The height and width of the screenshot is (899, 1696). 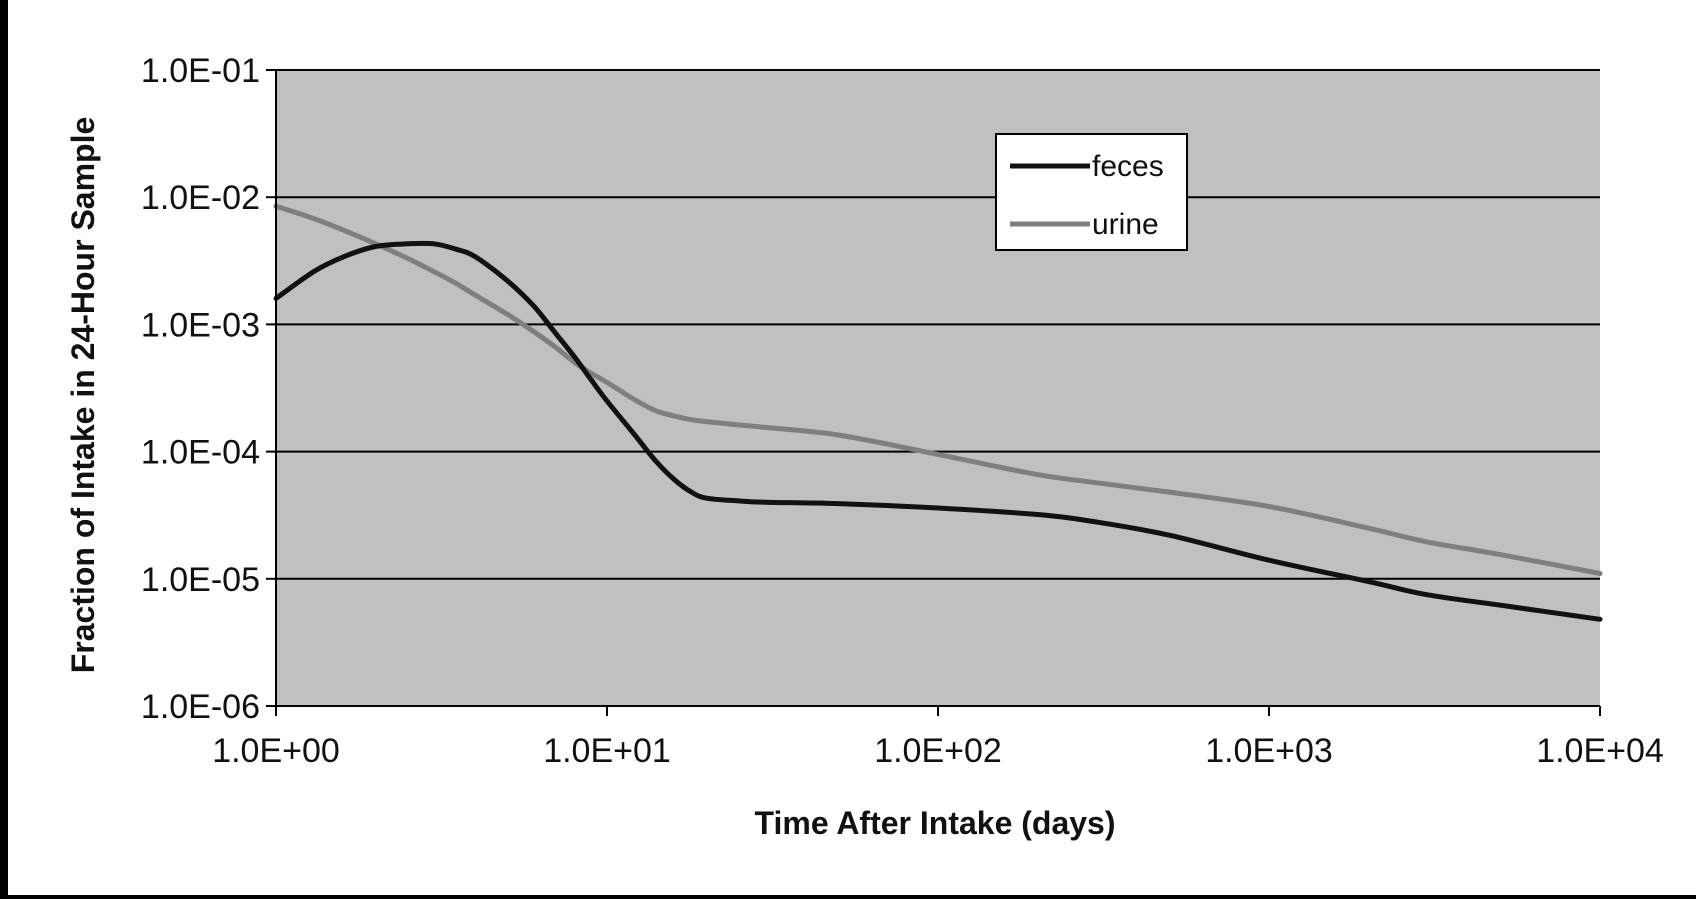 What do you see at coordinates (276, 751) in the screenshot?
I see `x-tick-label: 1.0E+00` at bounding box center [276, 751].